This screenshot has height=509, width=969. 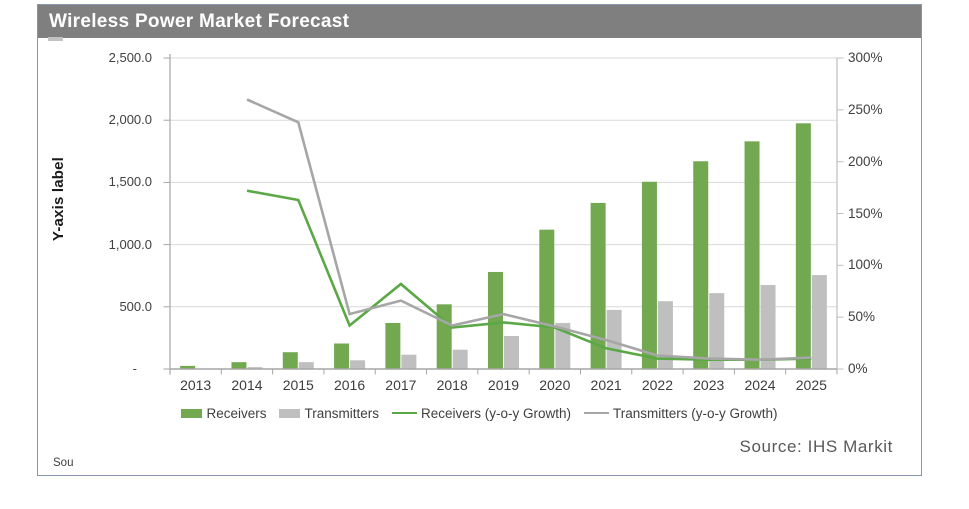 What do you see at coordinates (479, 21) in the screenshot?
I see `chart-title-bar: Wireless Power Market Forecast` at bounding box center [479, 21].